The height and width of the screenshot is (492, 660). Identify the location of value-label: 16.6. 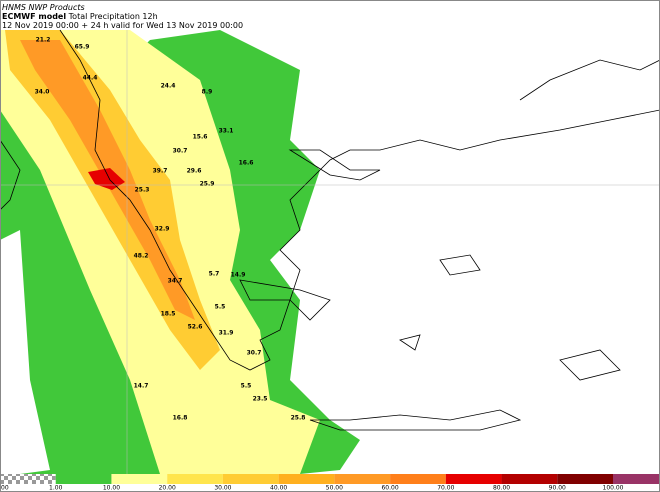
(246, 163).